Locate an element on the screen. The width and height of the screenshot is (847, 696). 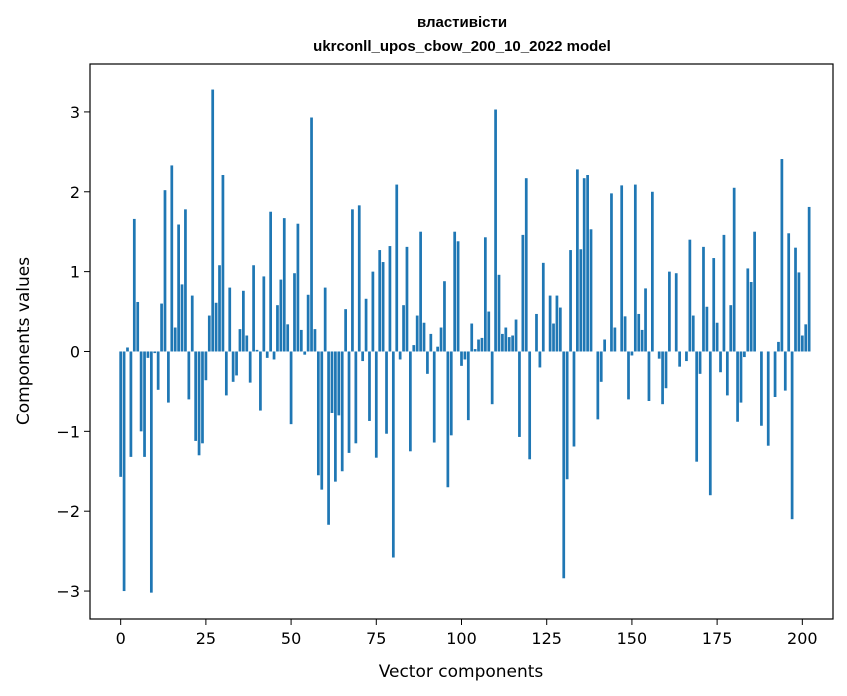
x-tick-label-6: 150 is located at coordinates (632, 638).